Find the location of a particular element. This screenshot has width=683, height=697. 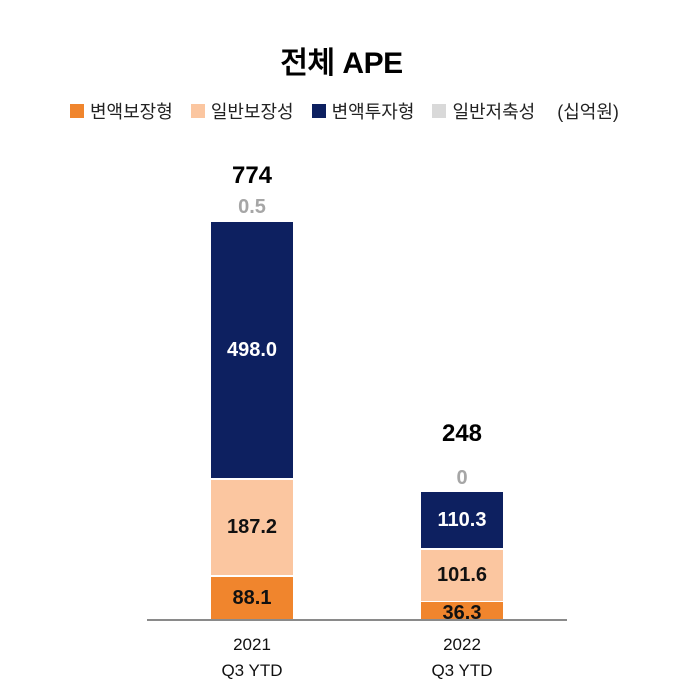

segment-value: 101.6 is located at coordinates (462, 575).